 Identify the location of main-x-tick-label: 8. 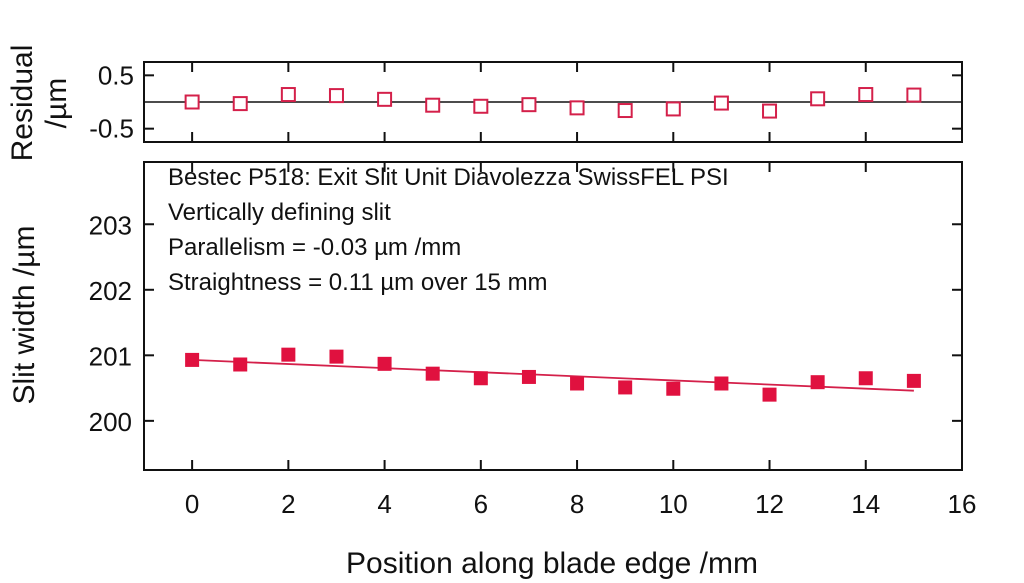
(577, 504).